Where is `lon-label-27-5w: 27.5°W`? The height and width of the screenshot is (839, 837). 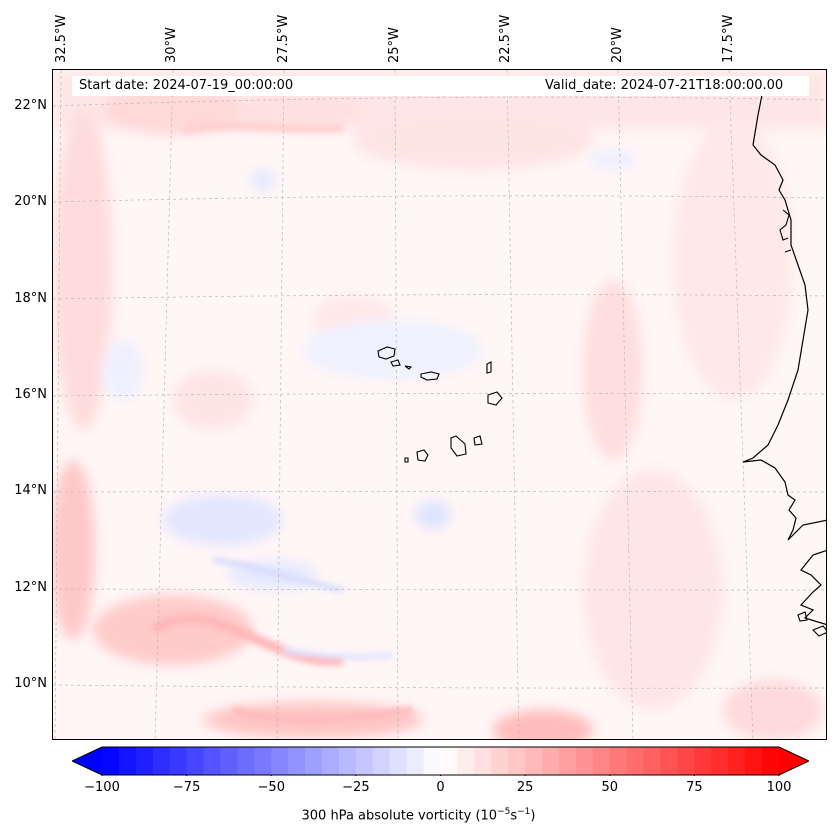
lon-label-27-5w: 27.5°W is located at coordinates (283, 38).